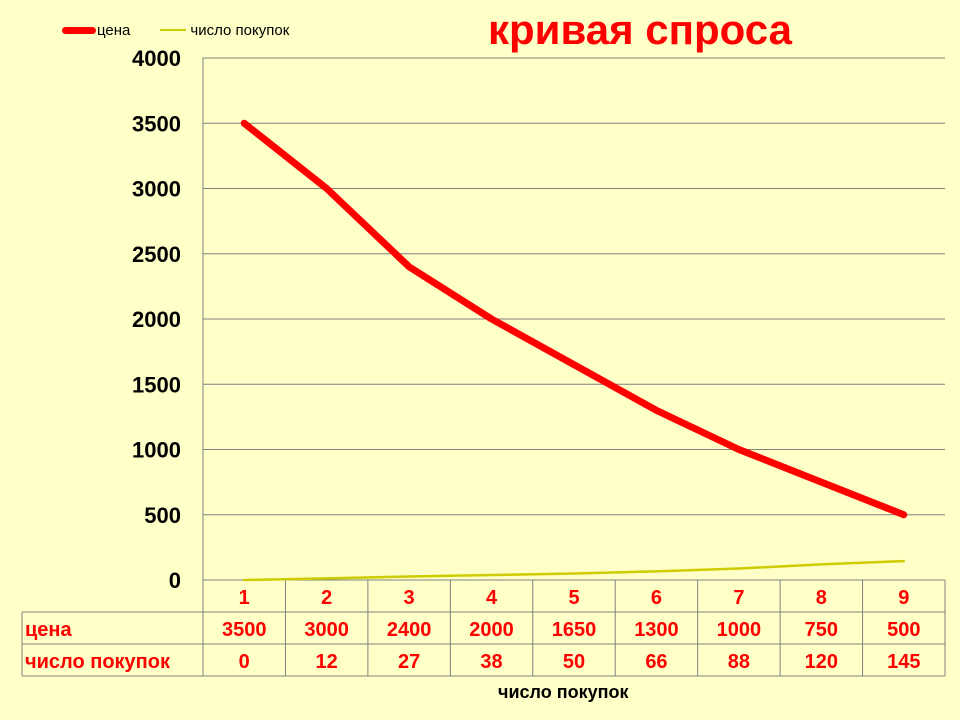  I want to click on data-label: 0, so click(244, 662).